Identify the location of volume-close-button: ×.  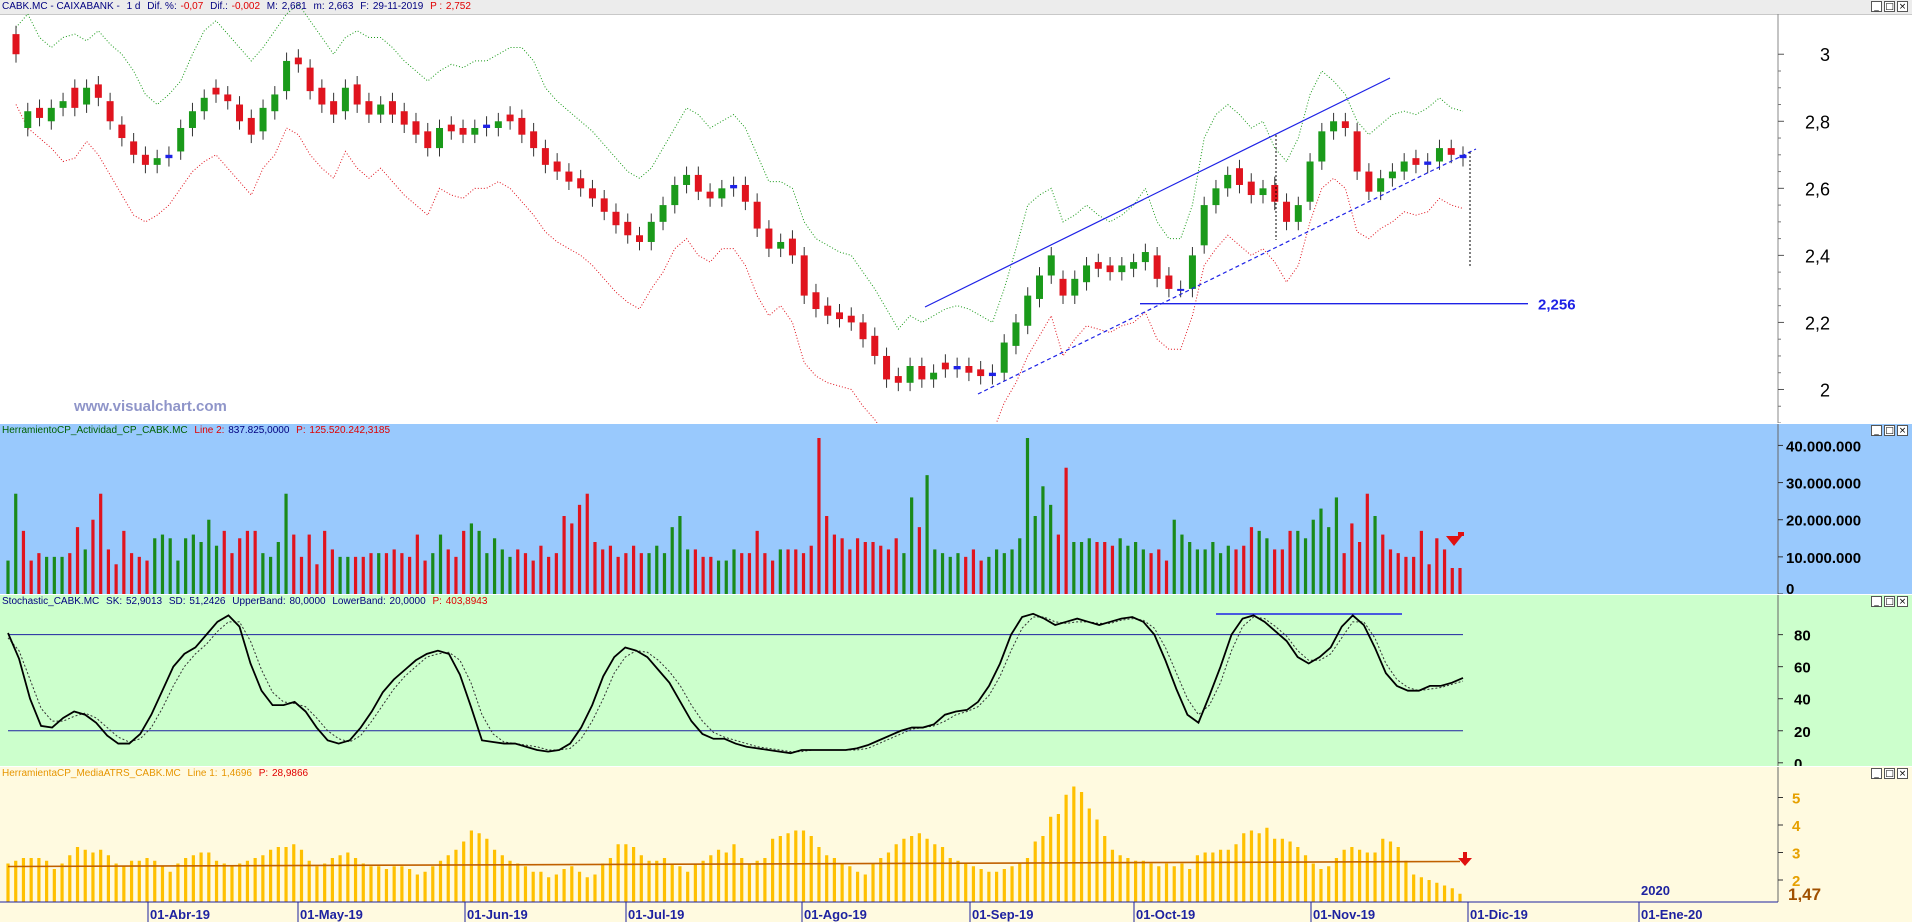
(1902, 430).